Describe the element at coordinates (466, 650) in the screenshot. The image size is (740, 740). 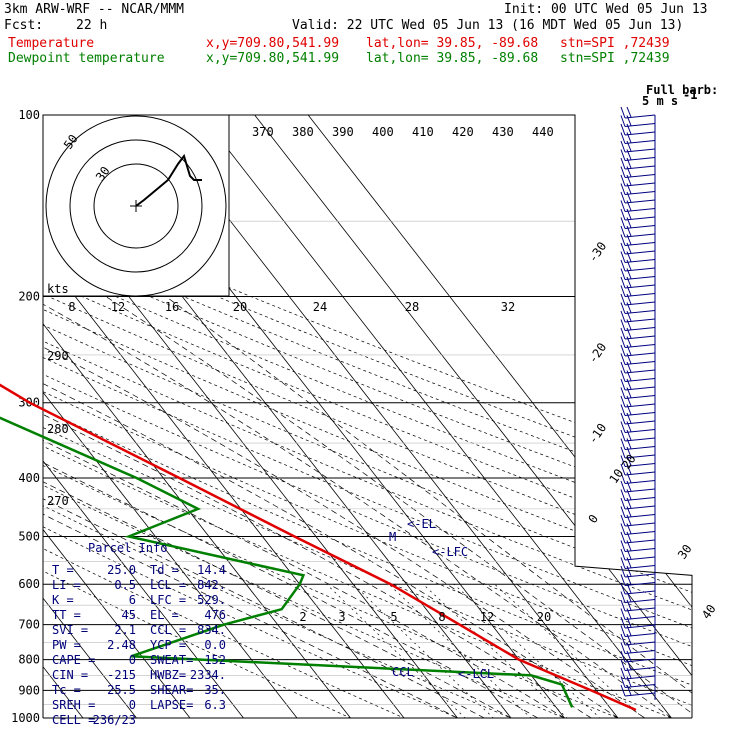
I see `mixing-ratio-line` at that location.